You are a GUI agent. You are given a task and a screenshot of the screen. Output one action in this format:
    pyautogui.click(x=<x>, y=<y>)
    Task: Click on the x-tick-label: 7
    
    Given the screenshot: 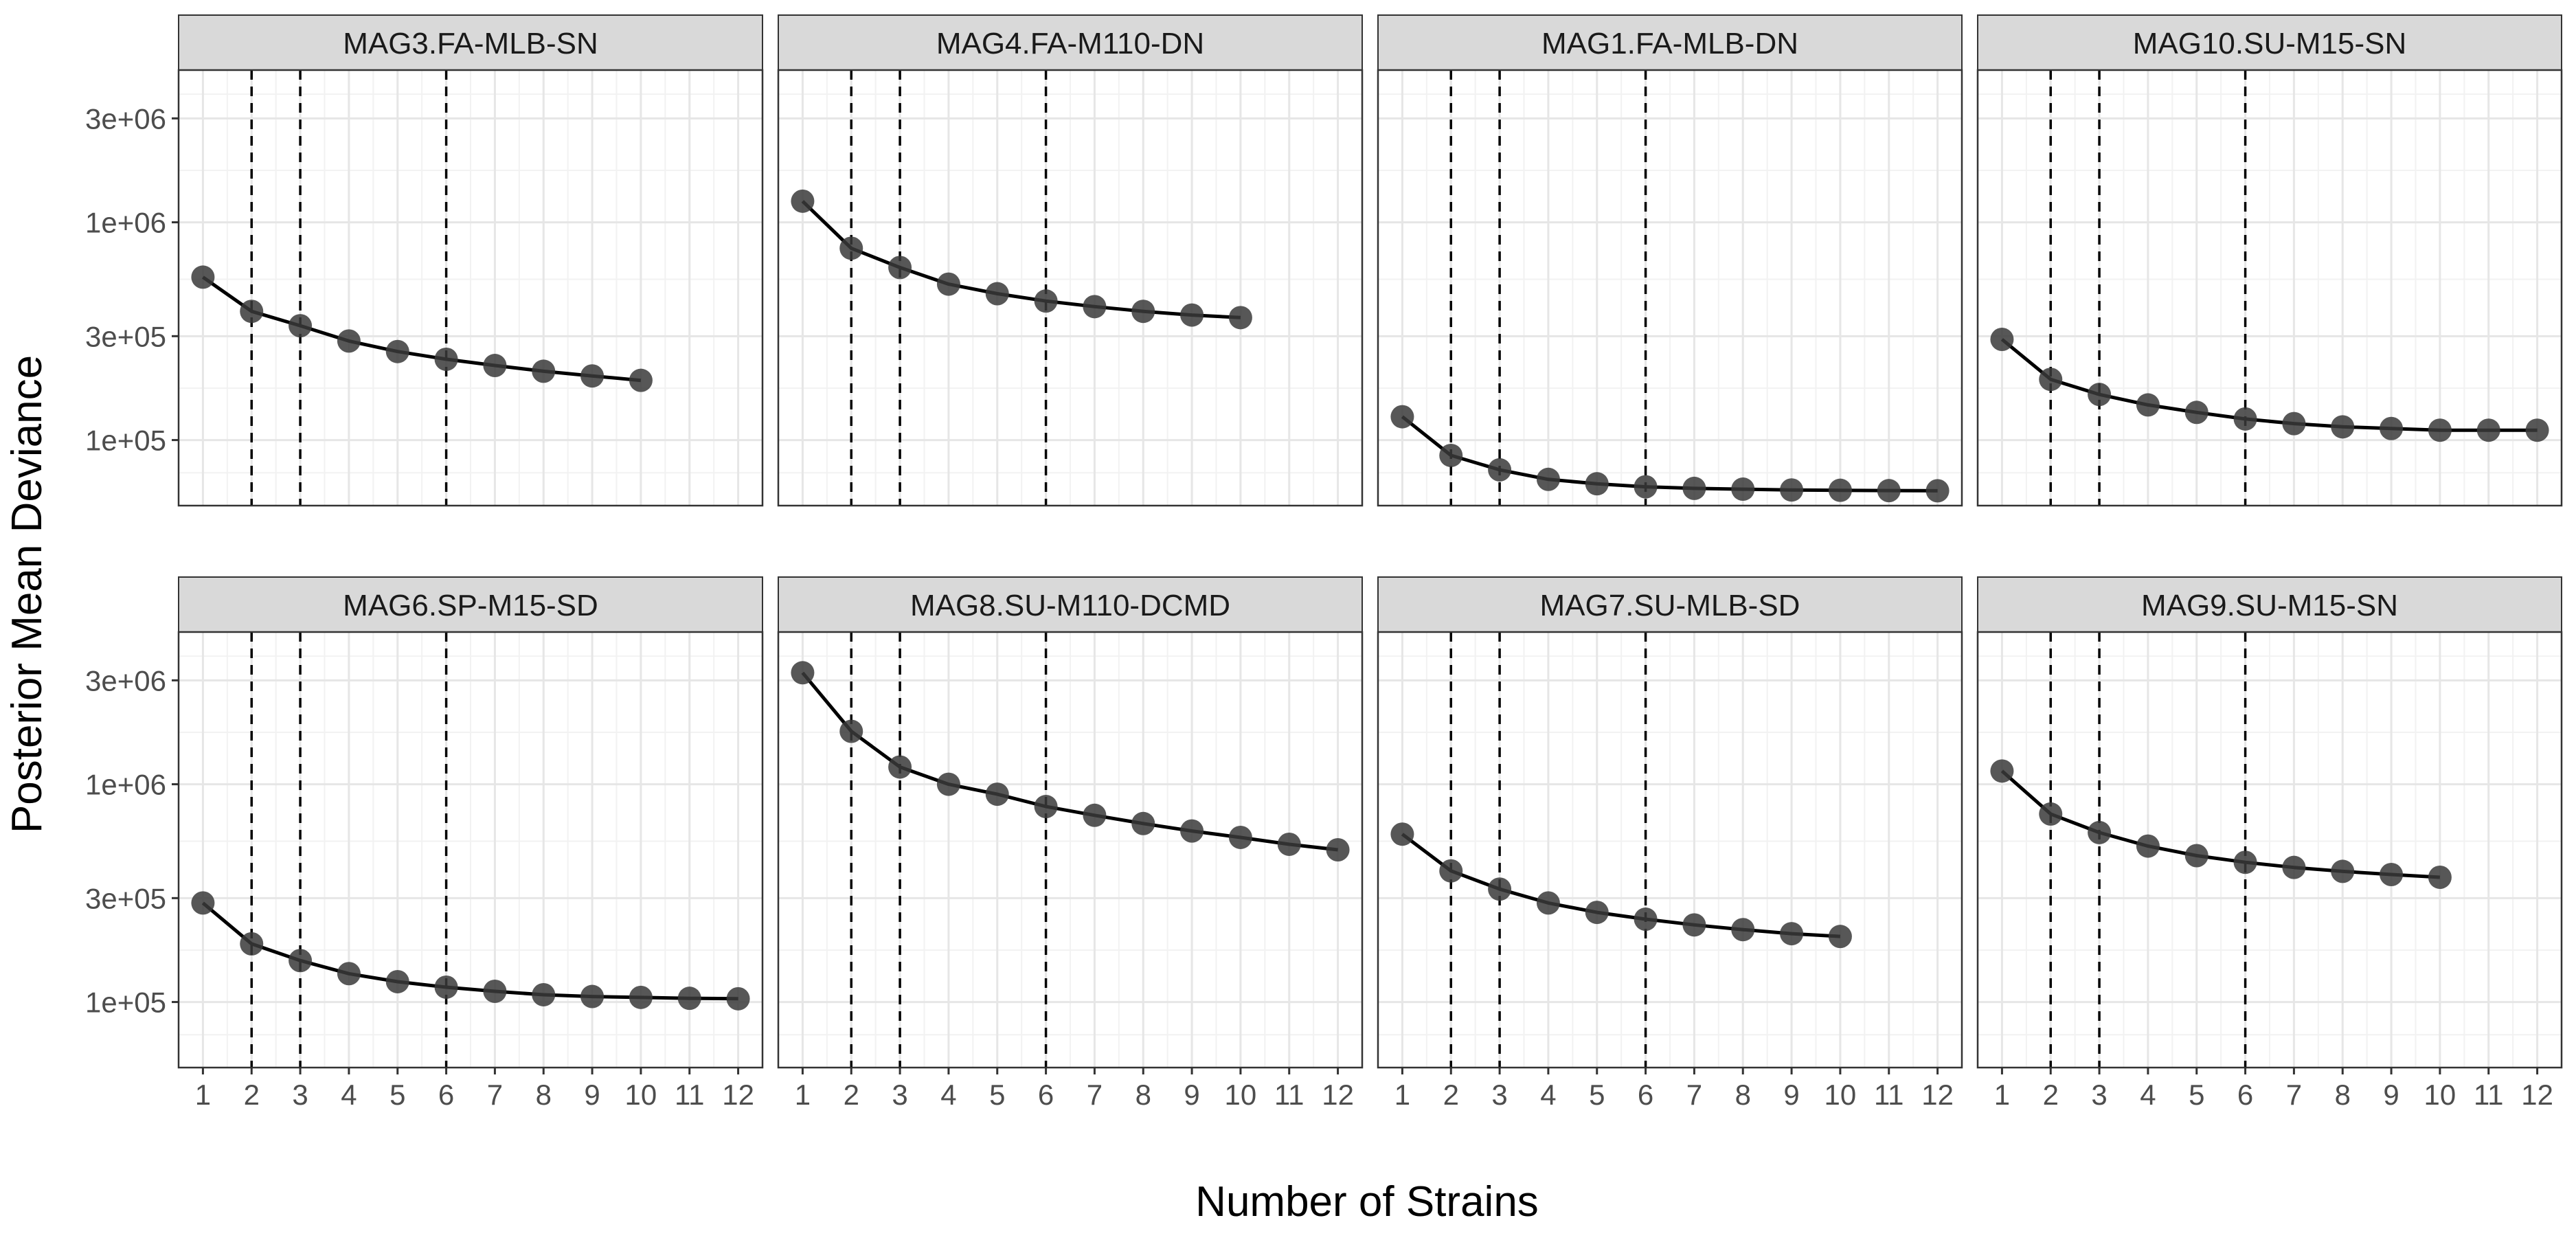 What is the action you would take?
    pyautogui.click(x=495, y=1095)
    